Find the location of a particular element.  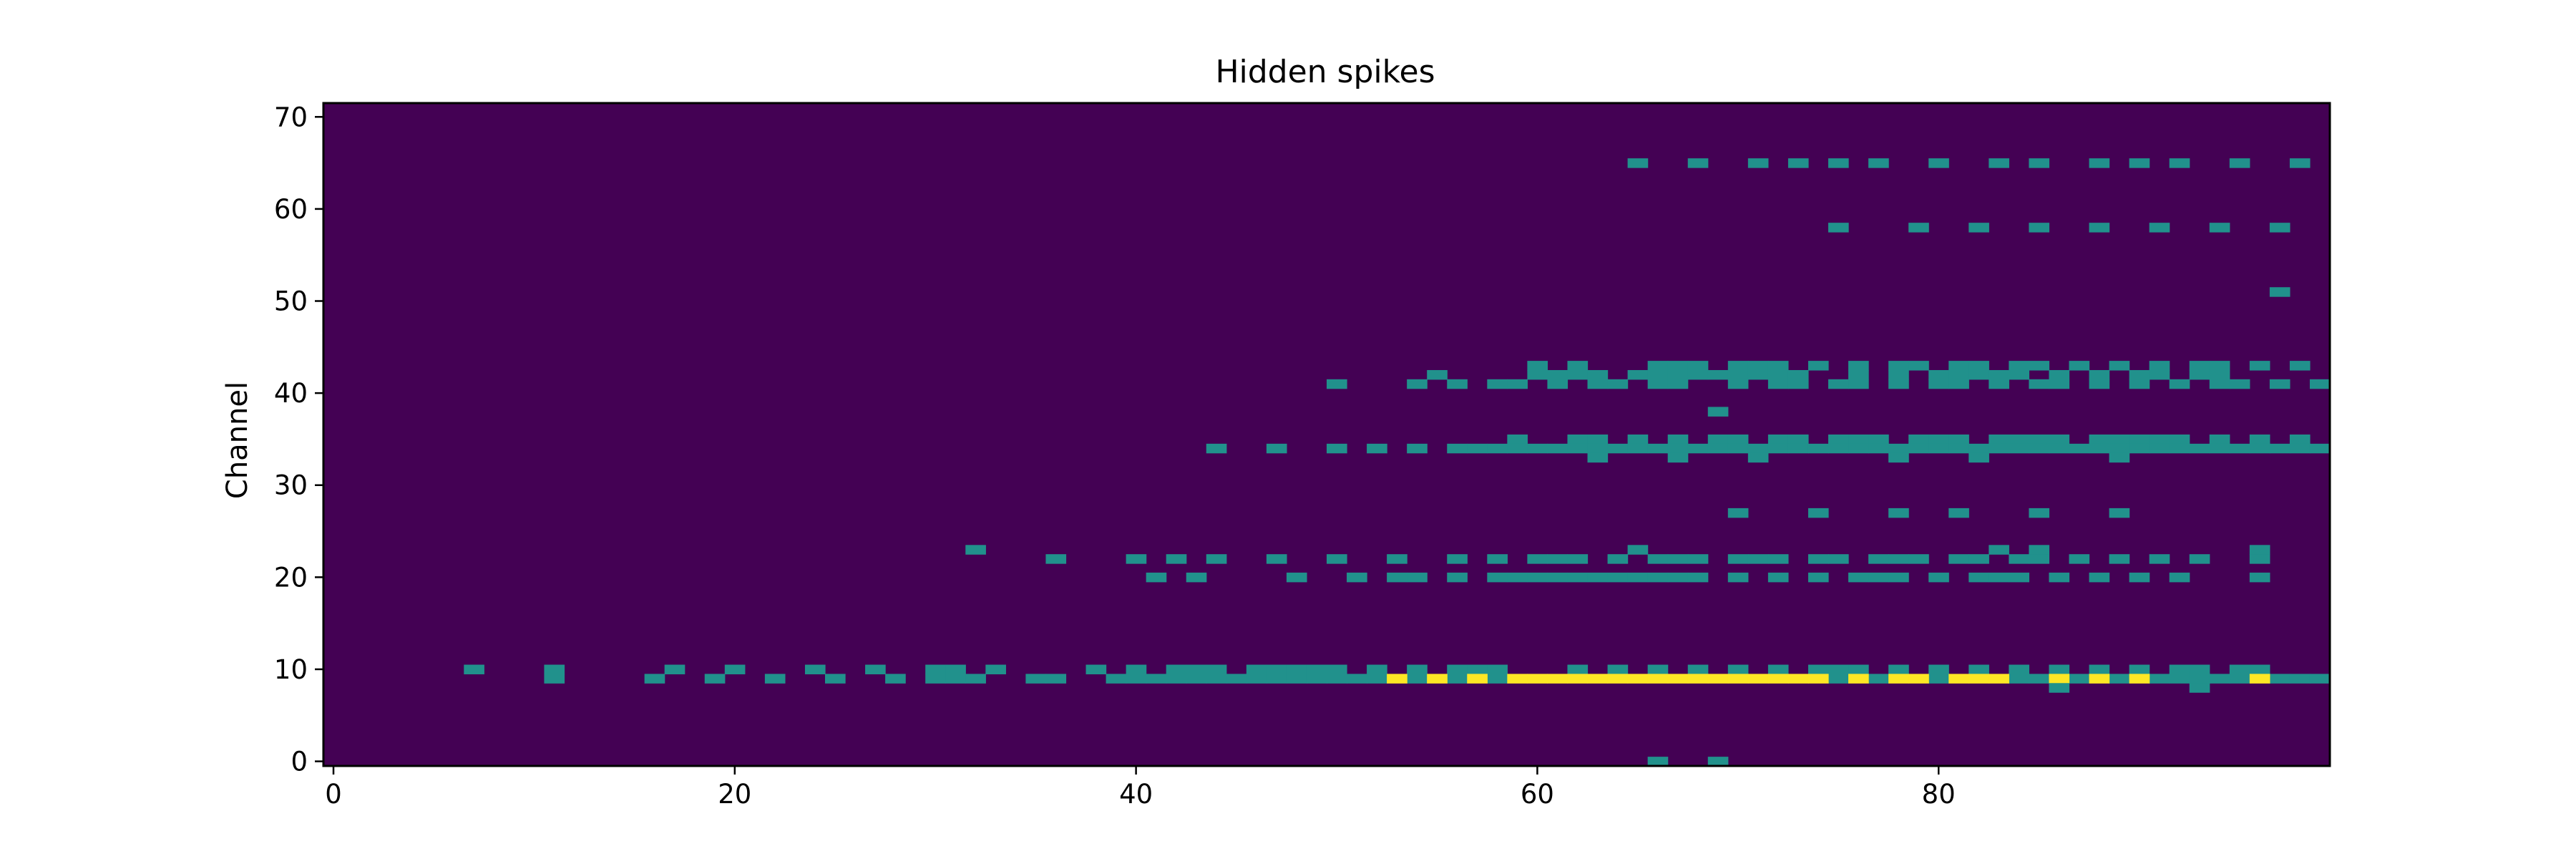

y-axis: 0 10 20 30 40 50 60 70 is located at coordinates (298, 439).